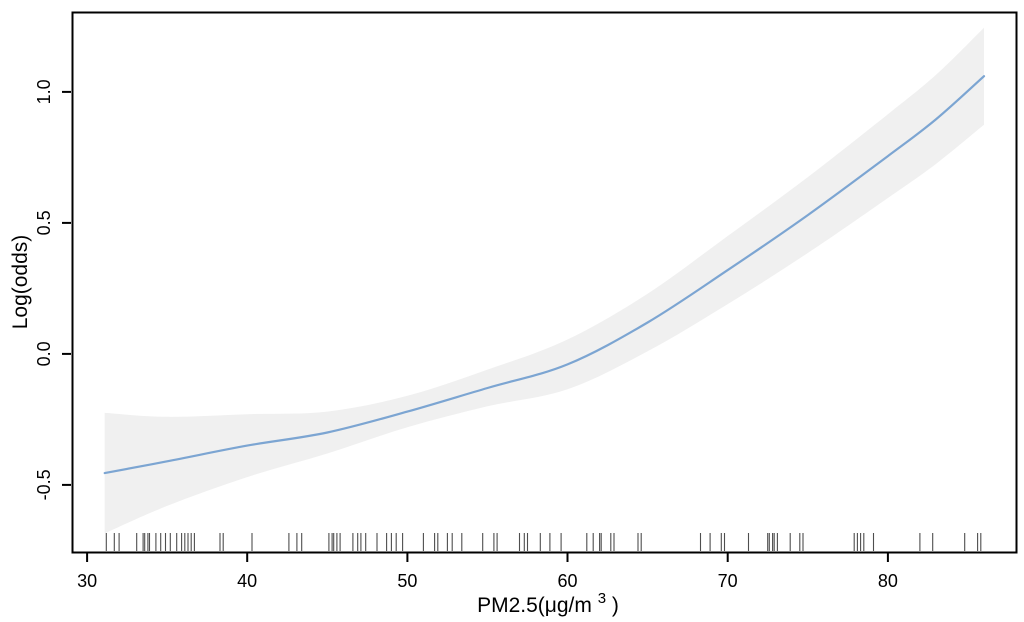 This screenshot has width=1024, height=622. I want to click on y-axis-label: Log(odds), so click(20, 282).